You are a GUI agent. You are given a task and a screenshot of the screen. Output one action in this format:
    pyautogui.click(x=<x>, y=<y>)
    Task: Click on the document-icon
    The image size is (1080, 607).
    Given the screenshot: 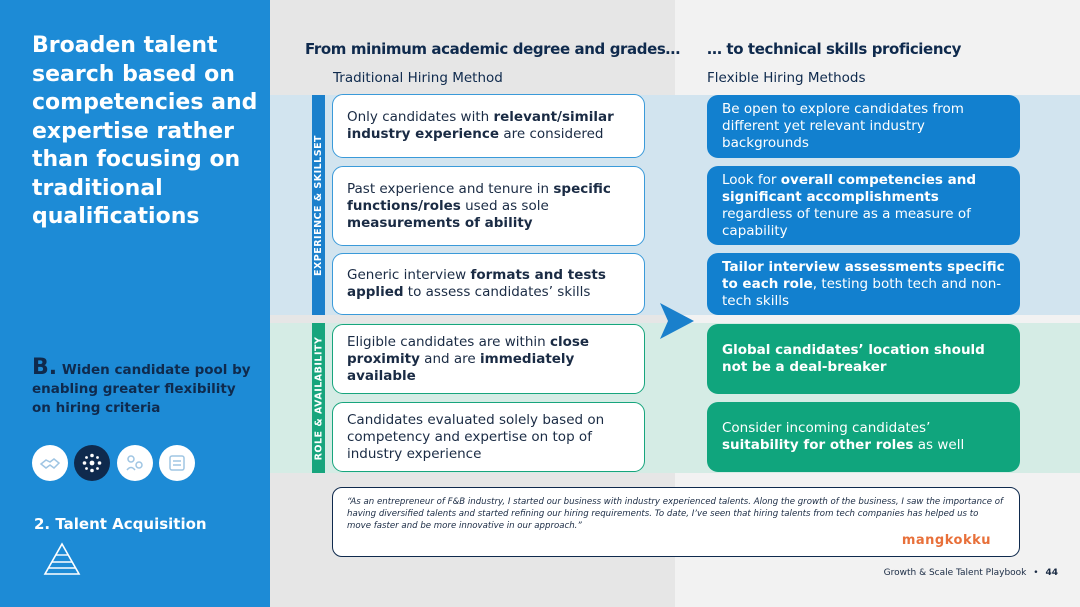 What is the action you would take?
    pyautogui.click(x=177, y=463)
    